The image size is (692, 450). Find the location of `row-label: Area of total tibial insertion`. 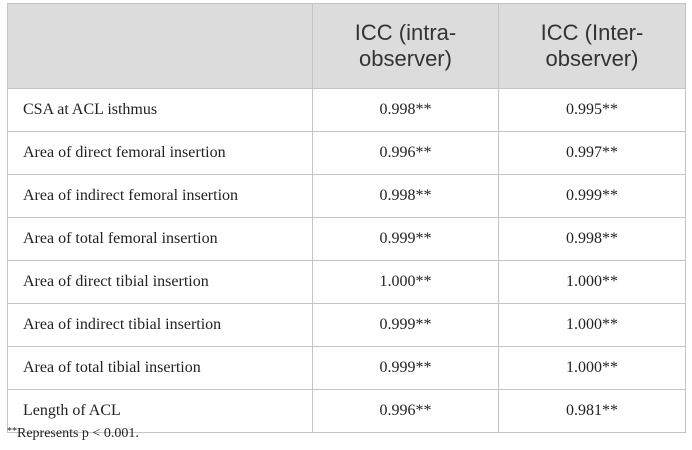

row-label: Area of total tibial insertion is located at coordinates (160, 368).